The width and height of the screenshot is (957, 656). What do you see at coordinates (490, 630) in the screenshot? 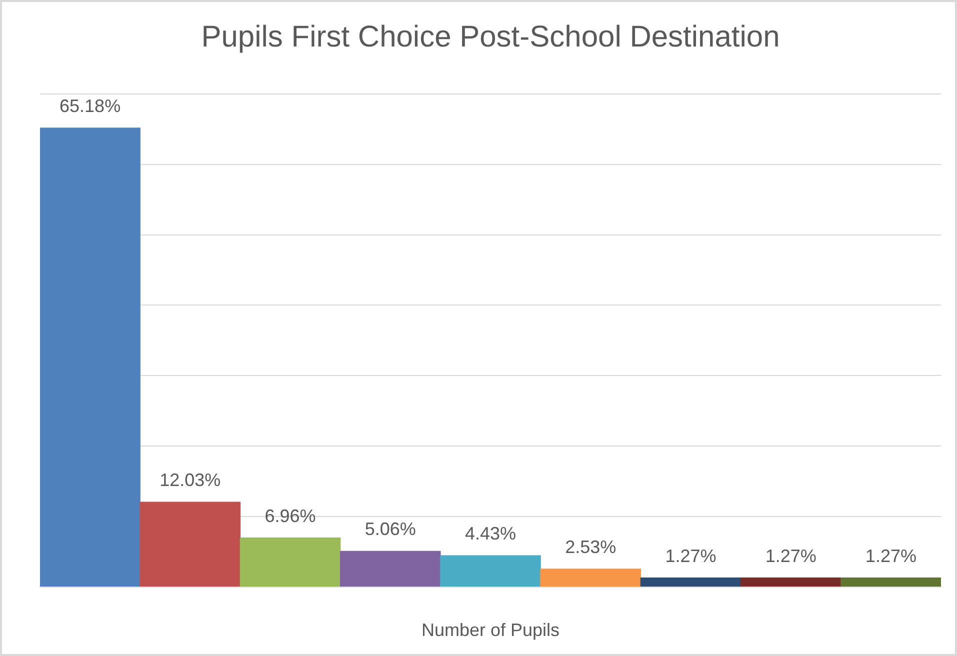
I see `x-axis-title: Number of Pupils` at bounding box center [490, 630].